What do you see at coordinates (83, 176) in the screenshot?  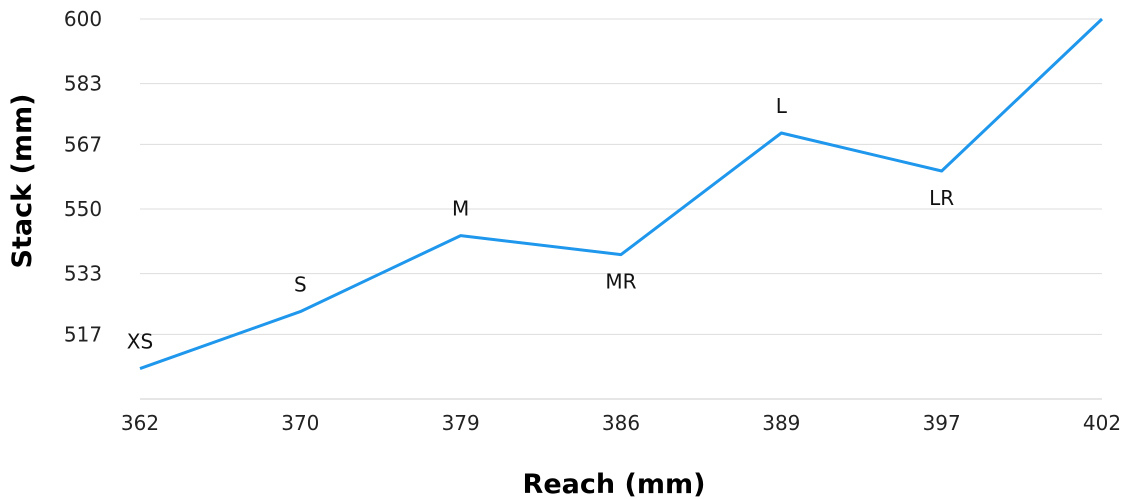 I see `y-axis-ticks: 517 533 550 567 583 600` at bounding box center [83, 176].